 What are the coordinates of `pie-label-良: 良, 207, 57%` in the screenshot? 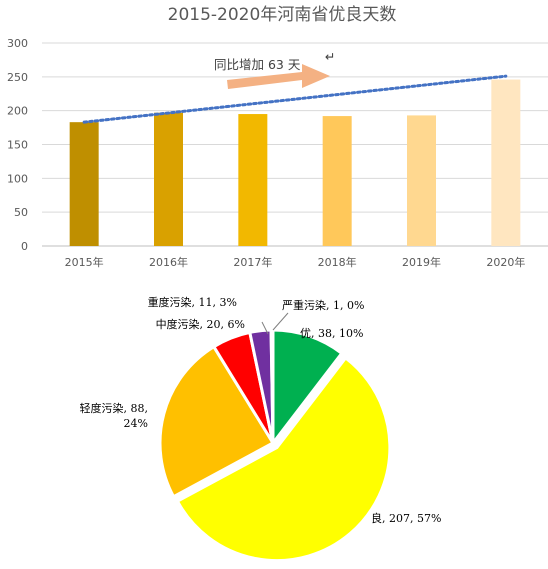 It's located at (406, 518).